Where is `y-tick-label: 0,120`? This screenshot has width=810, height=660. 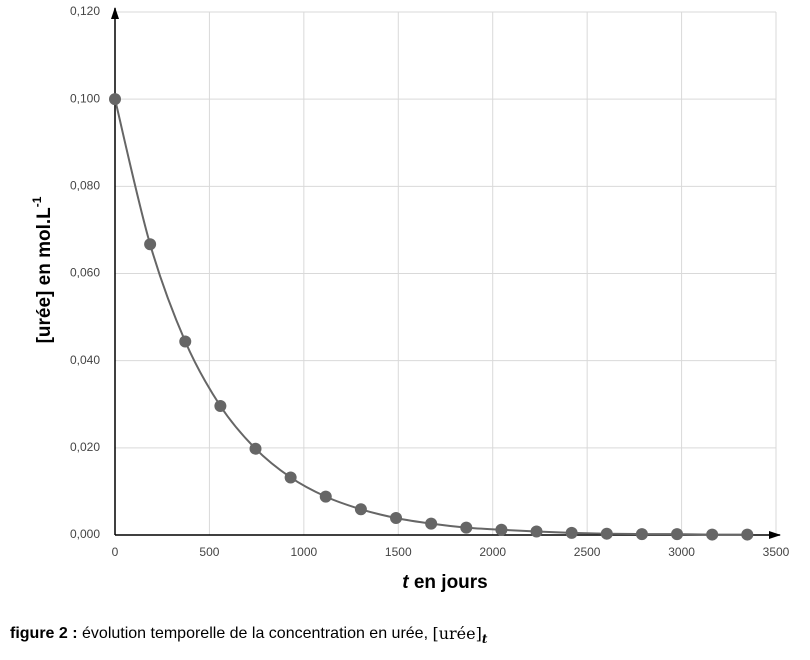
y-tick-label: 0,120 is located at coordinates (85, 11).